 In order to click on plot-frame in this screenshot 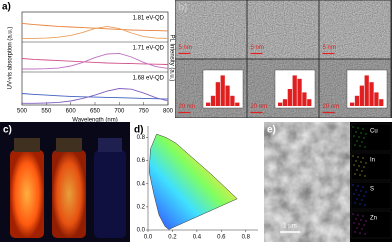, I will do `click(95, 58)`.